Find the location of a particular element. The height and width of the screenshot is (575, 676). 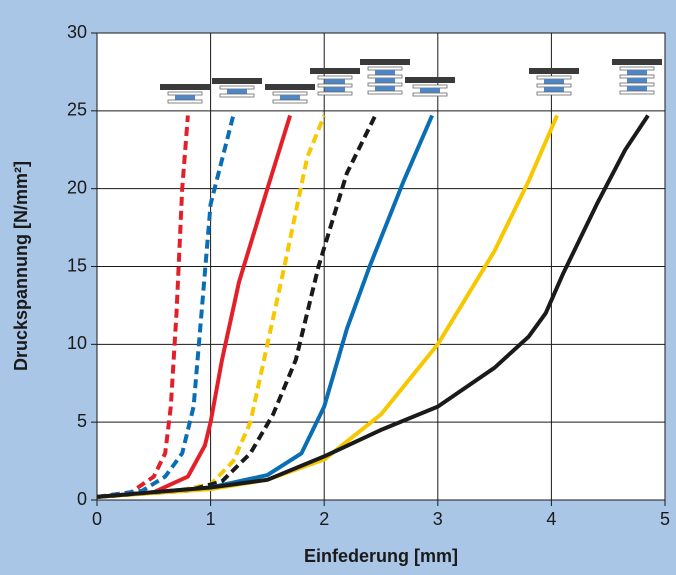

icons is located at coordinates (411, 81).